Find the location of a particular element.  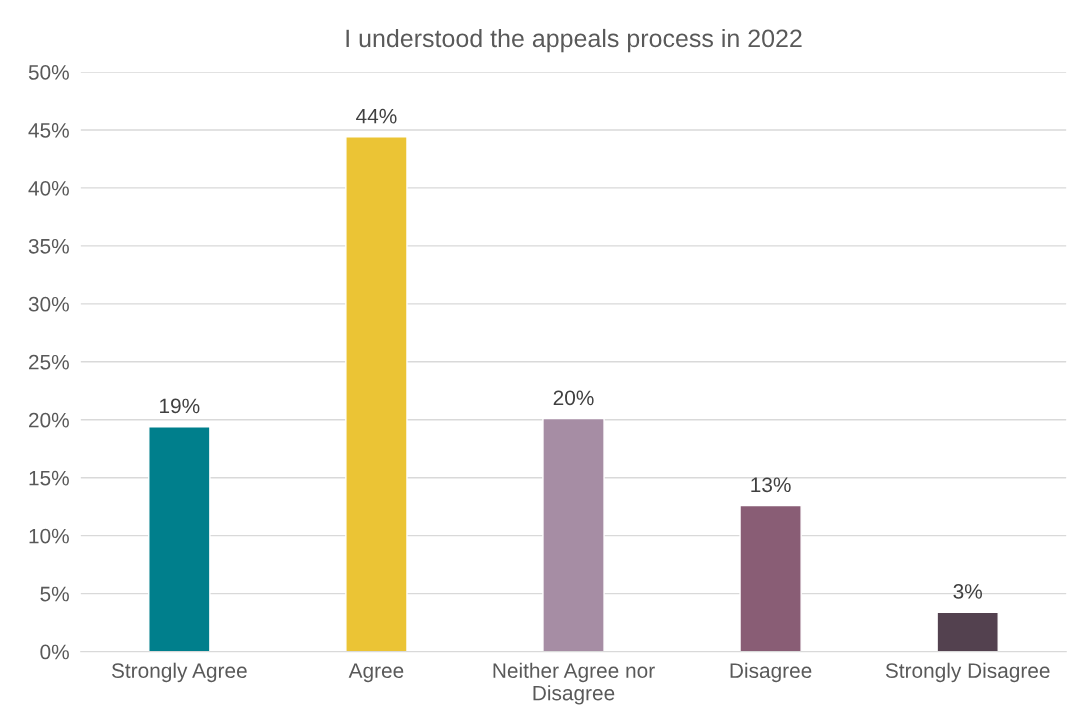

y-tick-label: 10% is located at coordinates (49, 536).